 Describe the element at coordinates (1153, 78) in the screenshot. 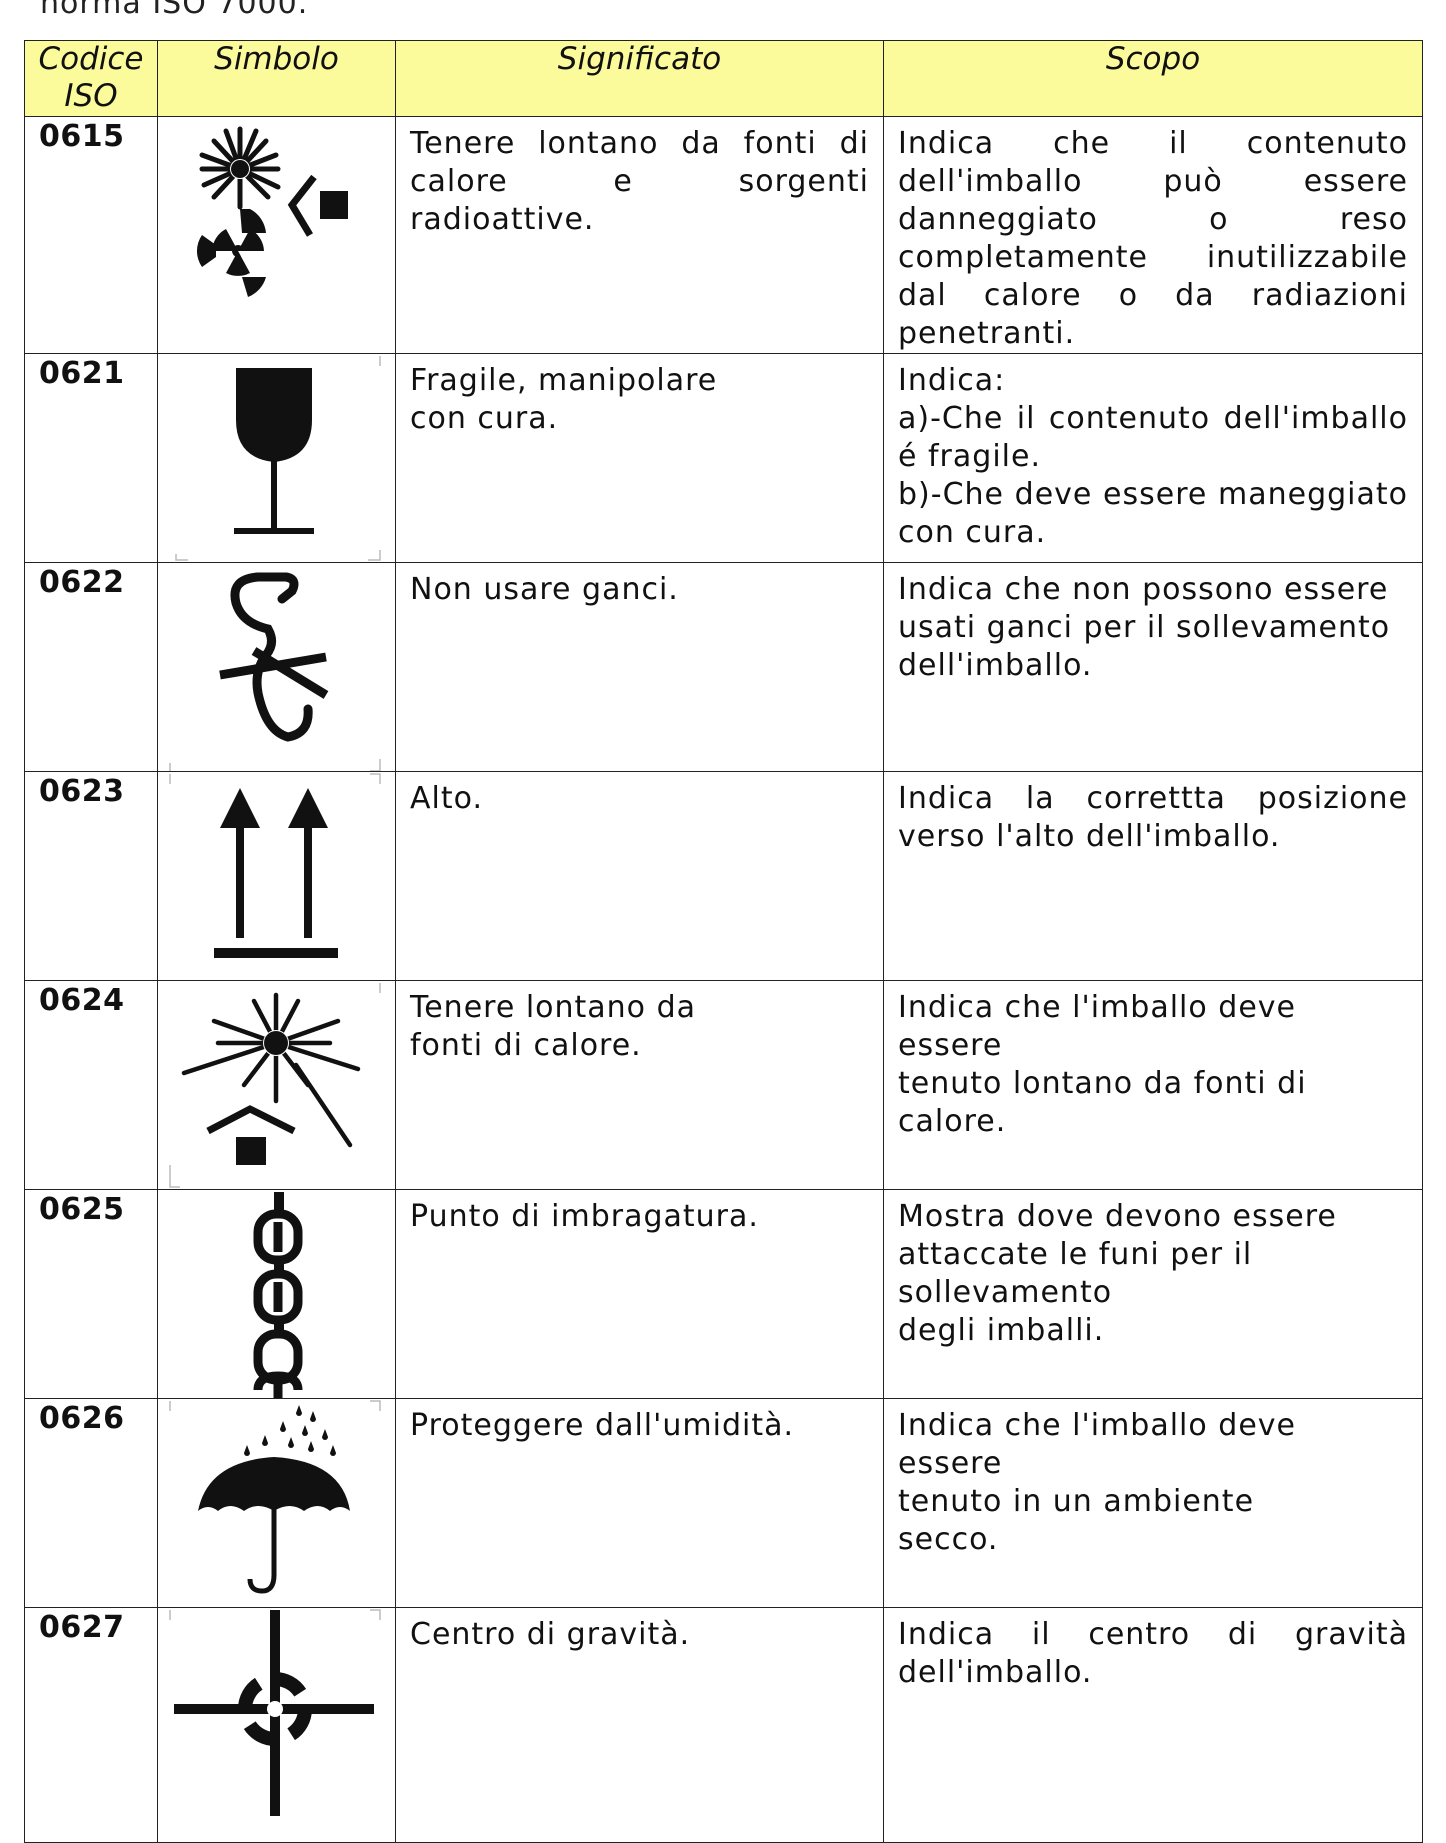

I see `header-purpose: Scopo` at that location.